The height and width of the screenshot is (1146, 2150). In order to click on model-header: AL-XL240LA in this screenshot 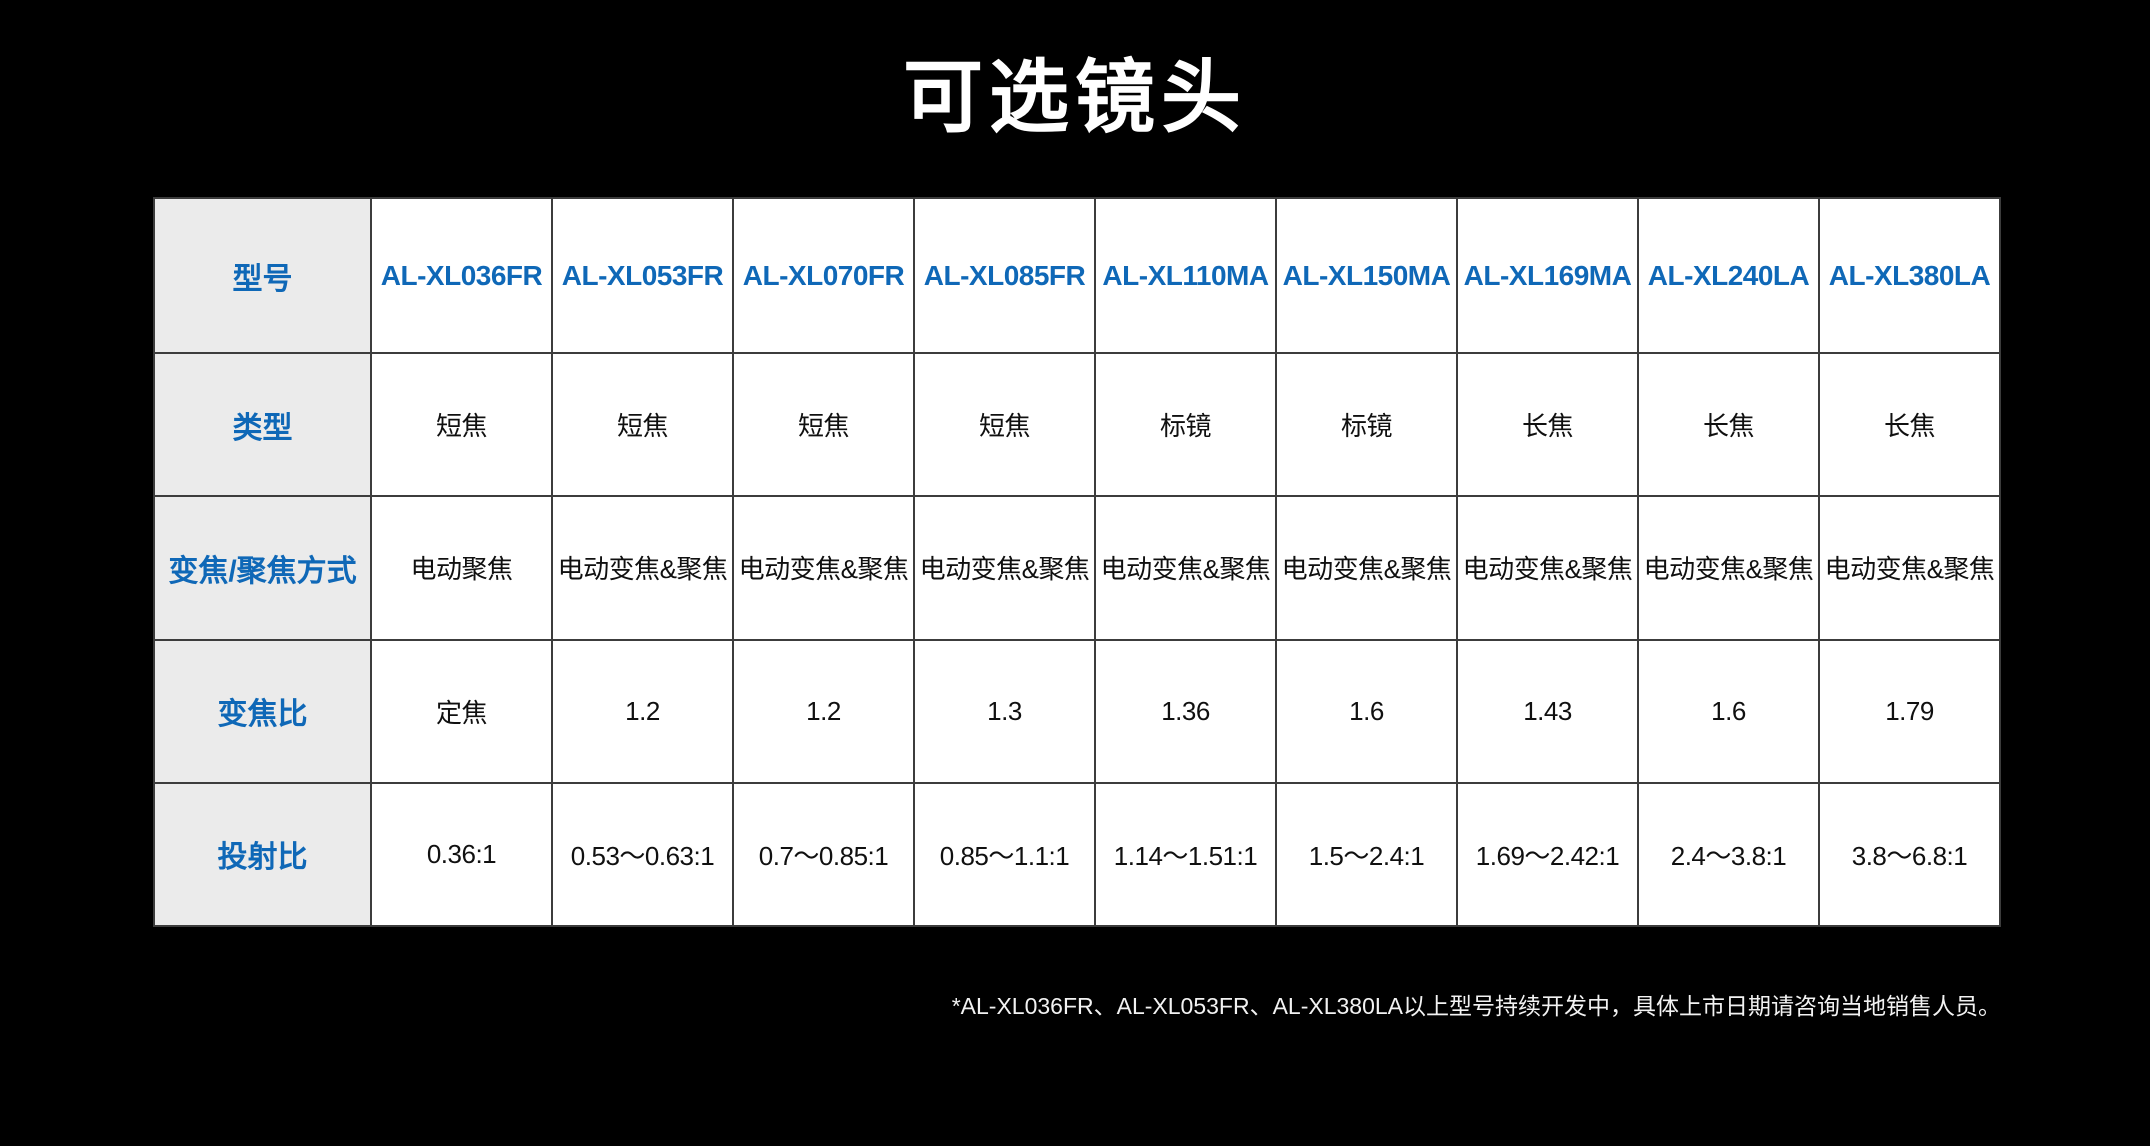, I will do `click(1728, 275)`.